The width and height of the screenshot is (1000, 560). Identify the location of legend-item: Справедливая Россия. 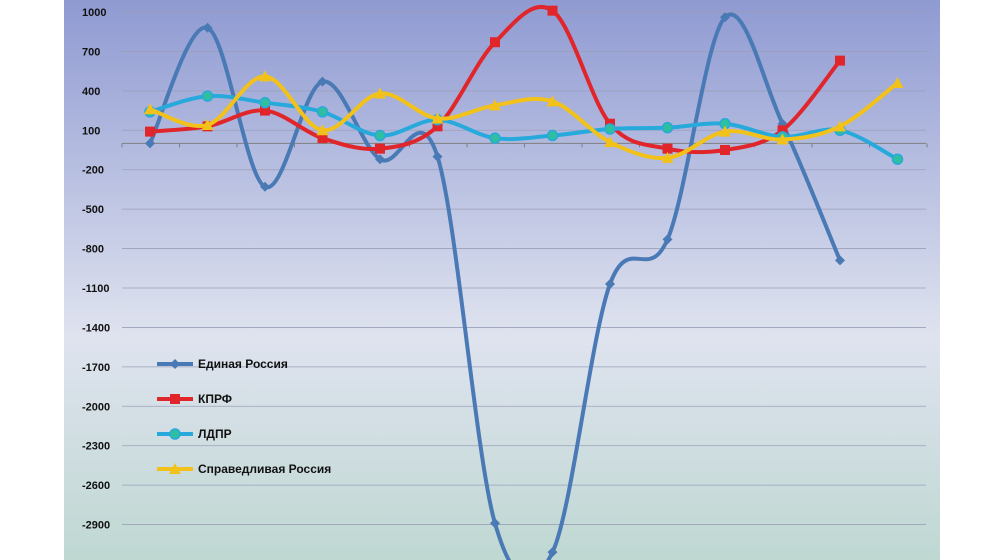
(244, 469).